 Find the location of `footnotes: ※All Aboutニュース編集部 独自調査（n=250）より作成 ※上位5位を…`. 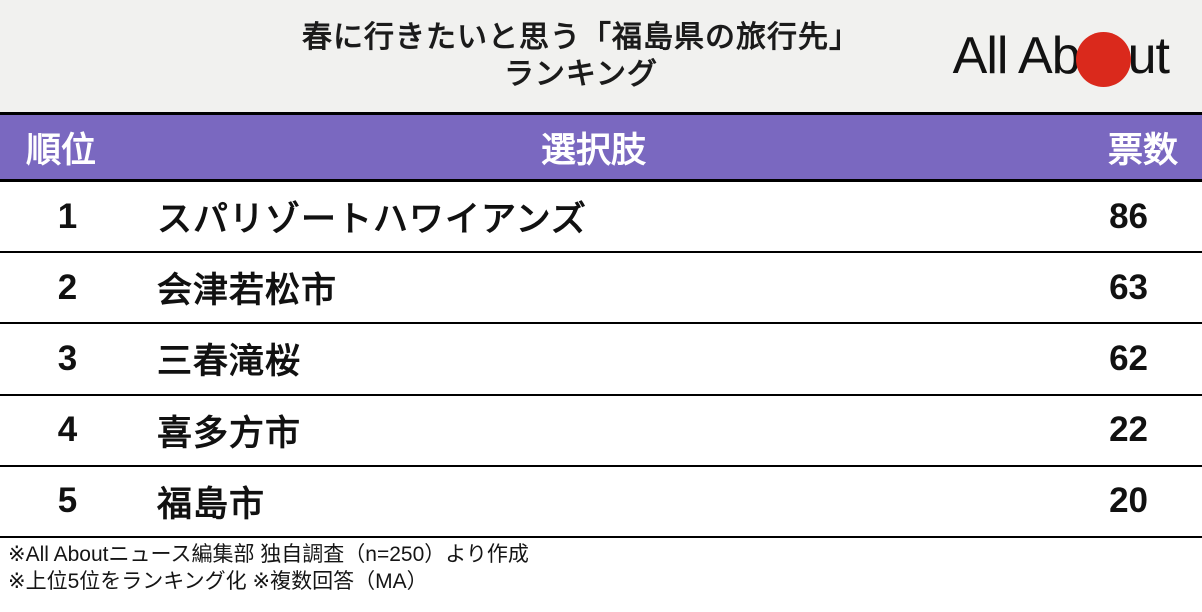

footnotes: ※All Aboutニュース編集部 独自調査（n=250）より作成 ※上位5位を… is located at coordinates (601, 566).